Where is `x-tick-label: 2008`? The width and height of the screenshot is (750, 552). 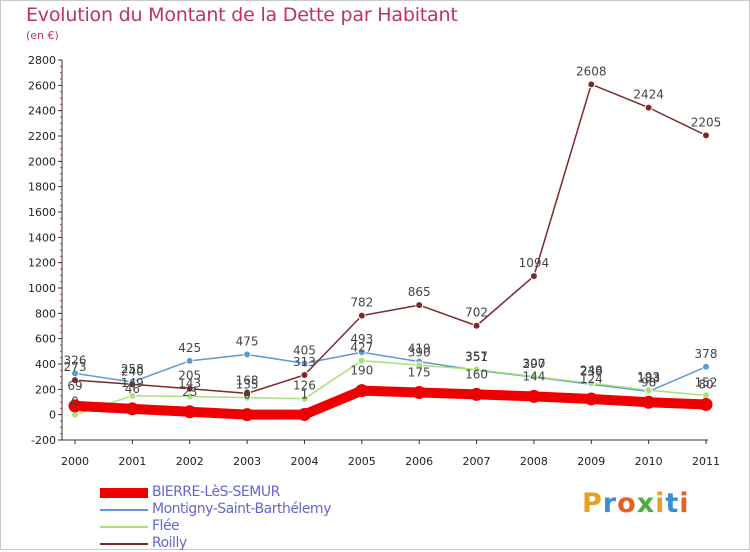 x-tick-label: 2008 is located at coordinates (534, 461).